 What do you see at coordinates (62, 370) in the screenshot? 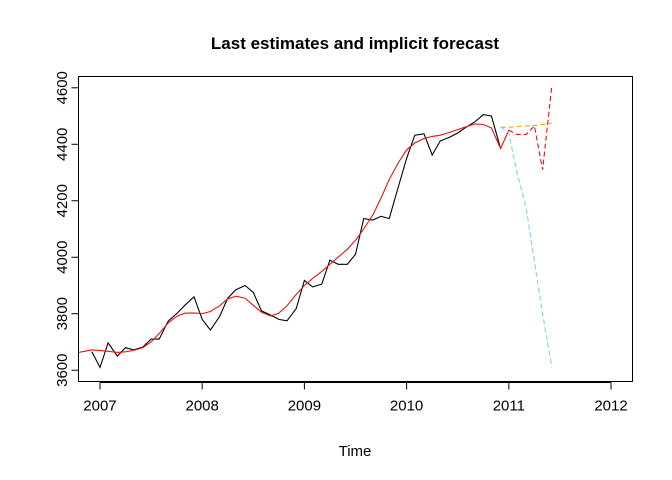
I see `y-tick-label: 3600` at bounding box center [62, 370].